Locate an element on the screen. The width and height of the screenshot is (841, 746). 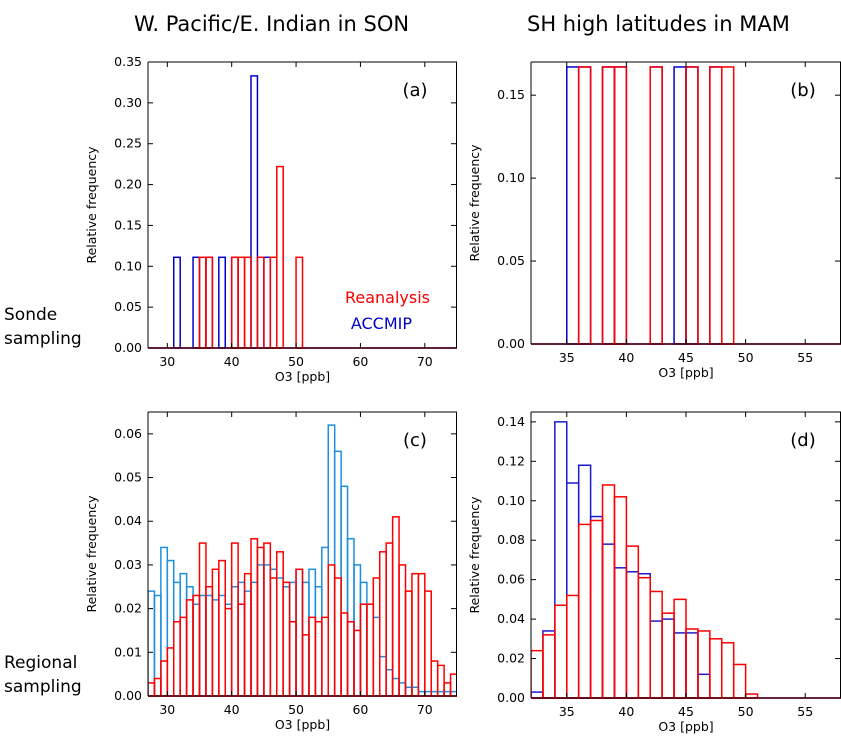
y-tick-label: 0.02 is located at coordinates (511, 658).